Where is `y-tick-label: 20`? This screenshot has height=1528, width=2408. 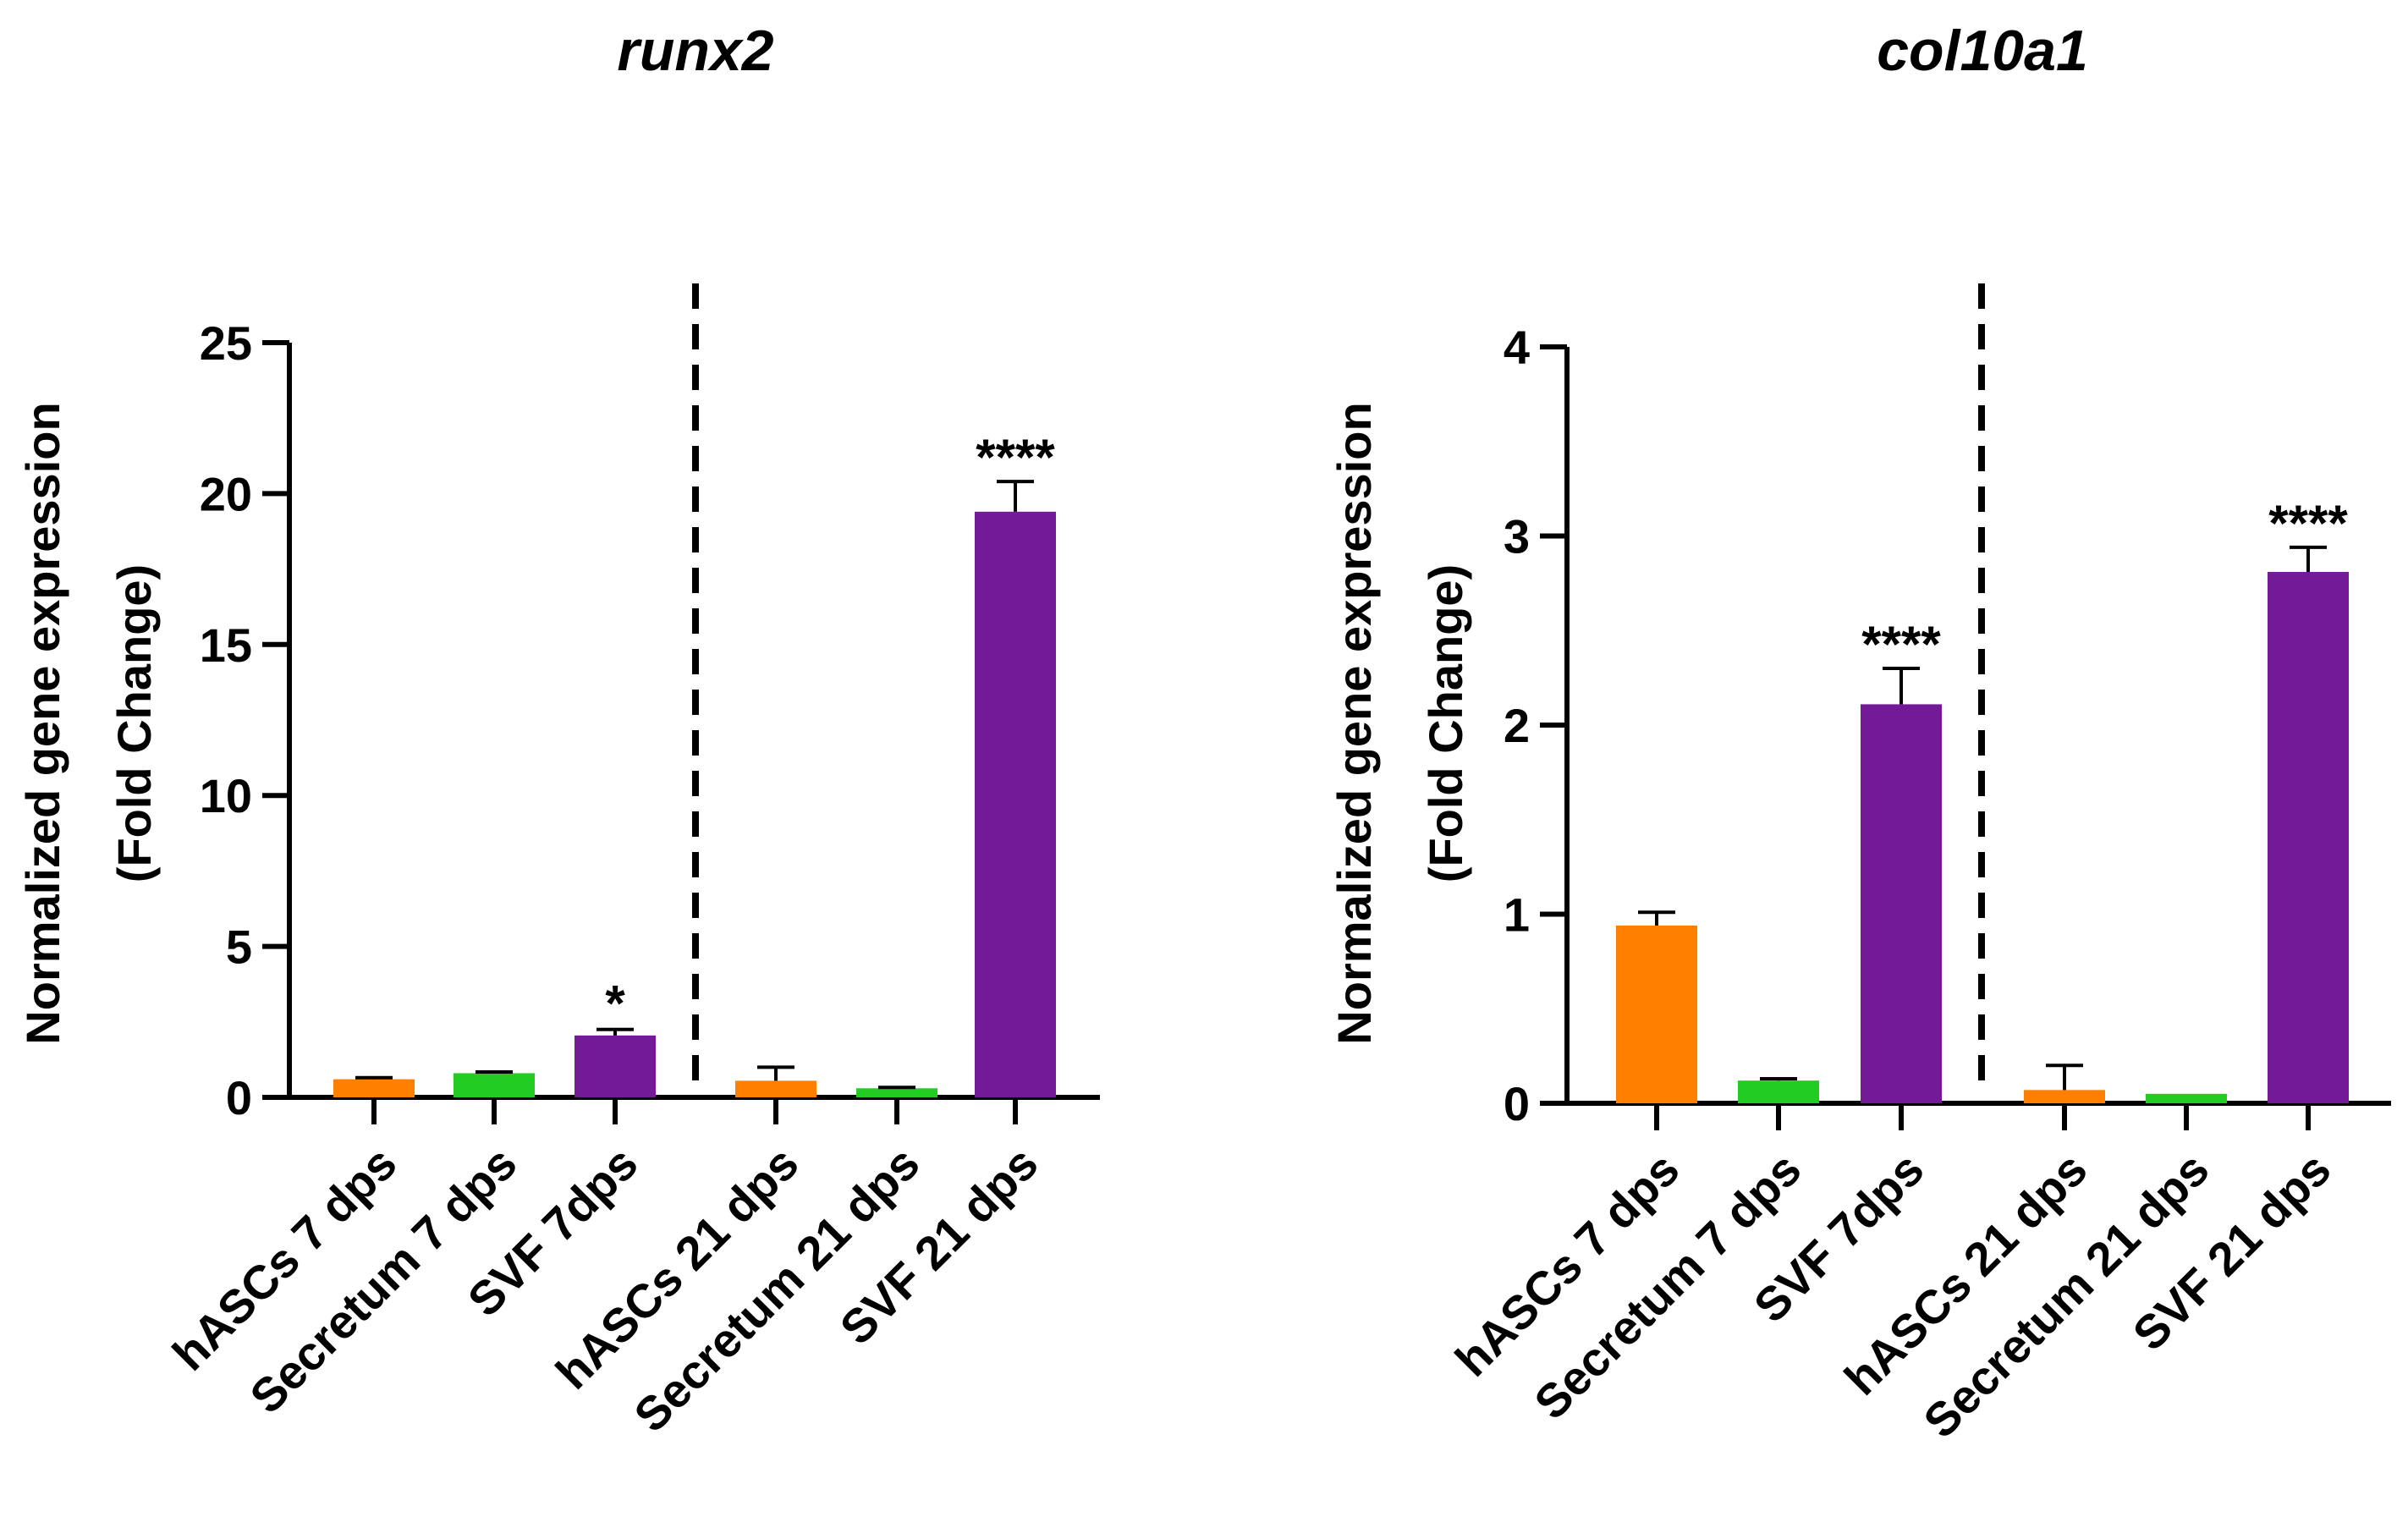
y-tick-label: 20 is located at coordinates (226, 493).